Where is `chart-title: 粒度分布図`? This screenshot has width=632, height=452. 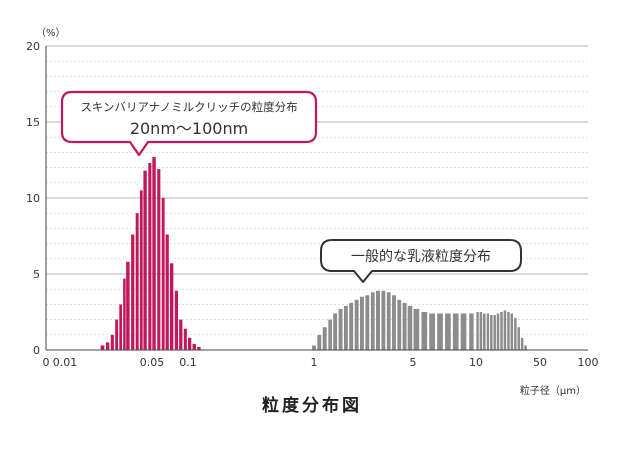
chart-title: 粒度分布図 is located at coordinates (312, 405).